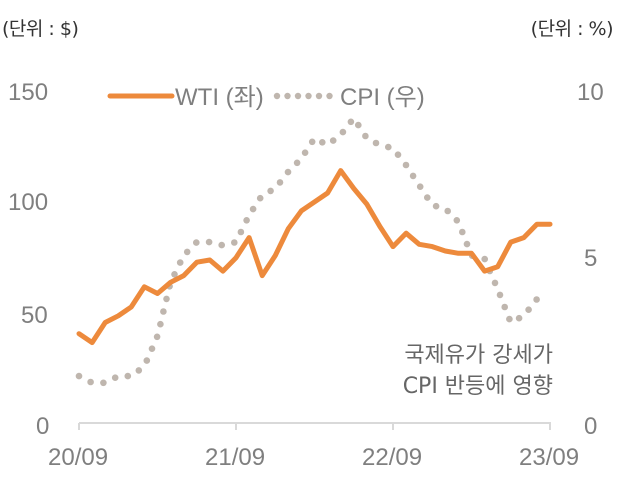  What do you see at coordinates (235, 457) in the screenshot?
I see `x-tick-21-09: 21/09` at bounding box center [235, 457].